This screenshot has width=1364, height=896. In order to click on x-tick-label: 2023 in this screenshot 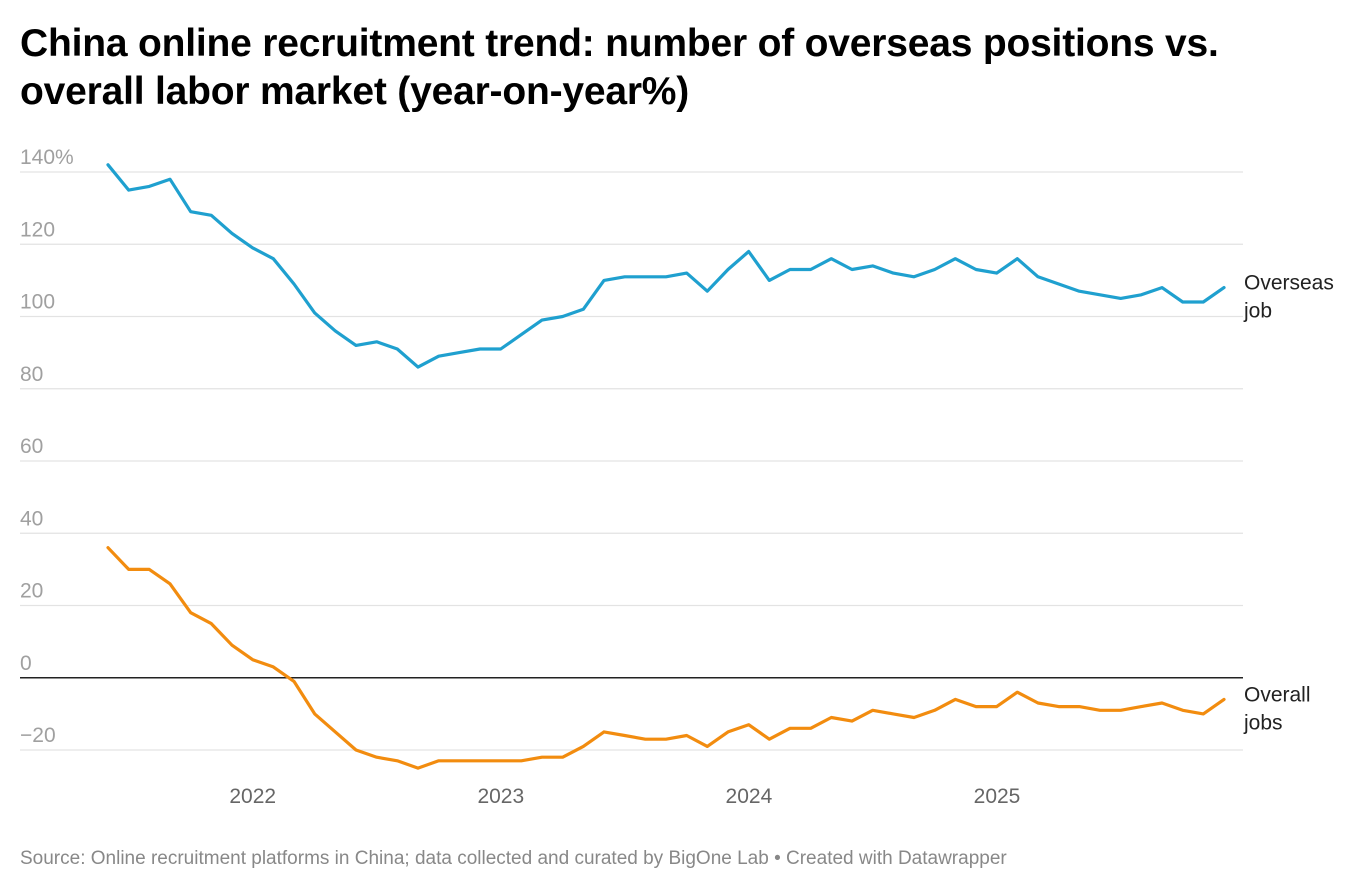, I will do `click(500, 796)`.